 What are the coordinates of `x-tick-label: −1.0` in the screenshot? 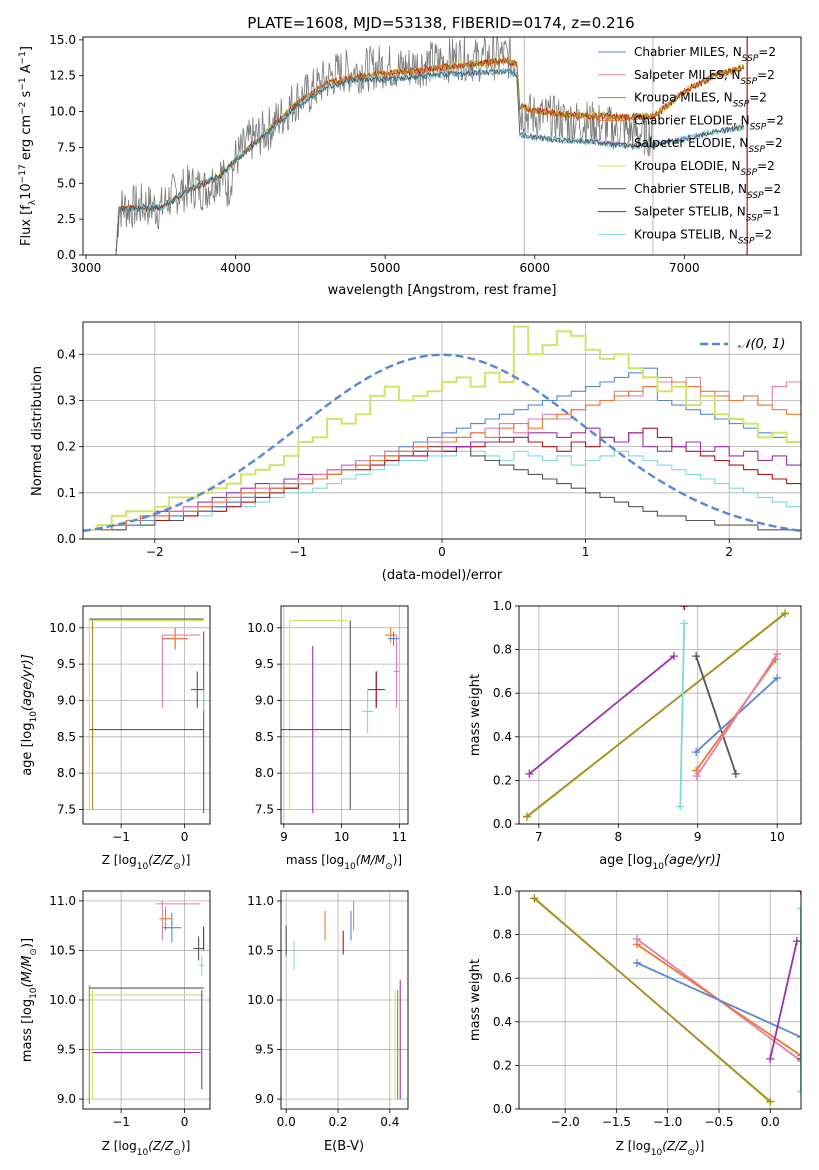 It's located at (667, 1122).